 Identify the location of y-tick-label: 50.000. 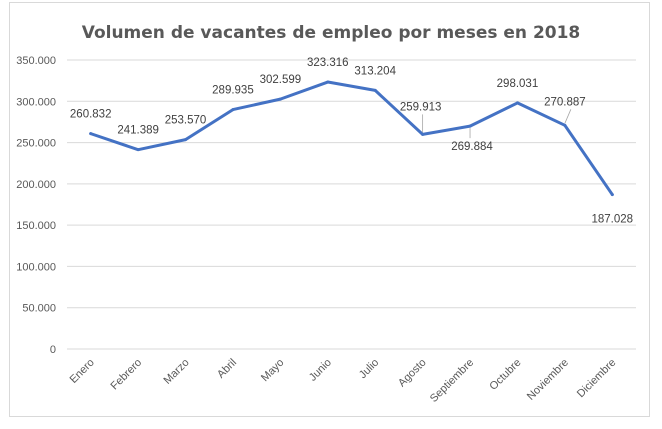
(39, 309).